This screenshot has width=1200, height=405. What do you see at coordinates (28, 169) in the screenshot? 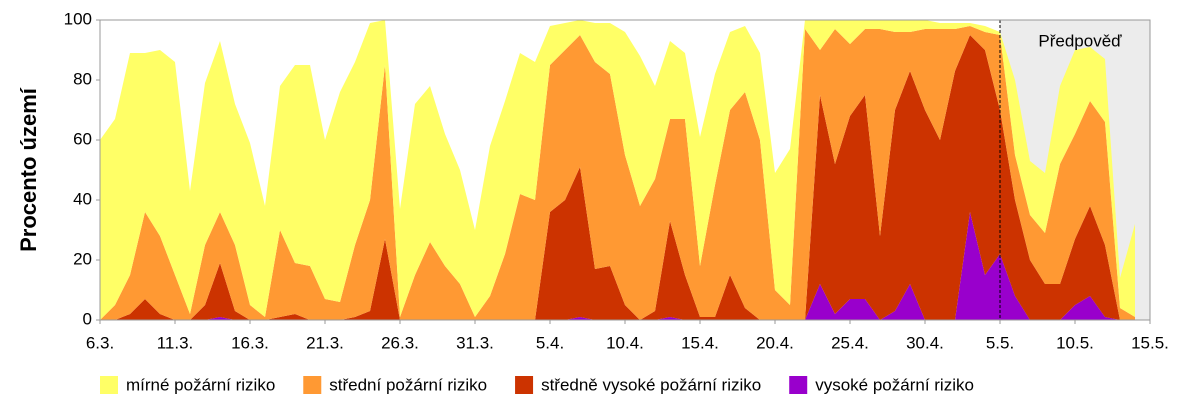
I see `y-axis-title: Procento území` at bounding box center [28, 169].